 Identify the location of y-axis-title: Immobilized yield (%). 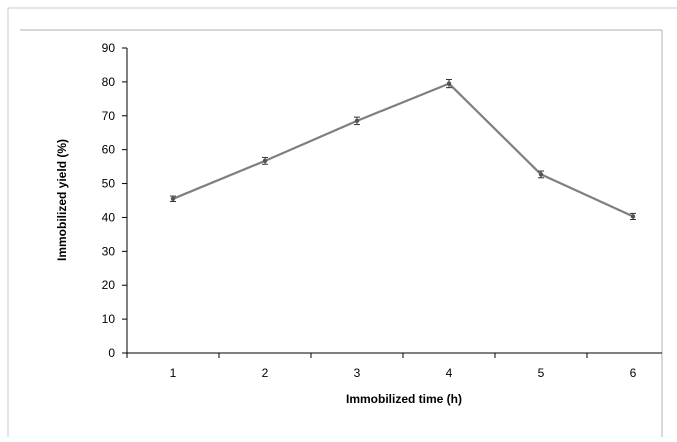
(62, 200).